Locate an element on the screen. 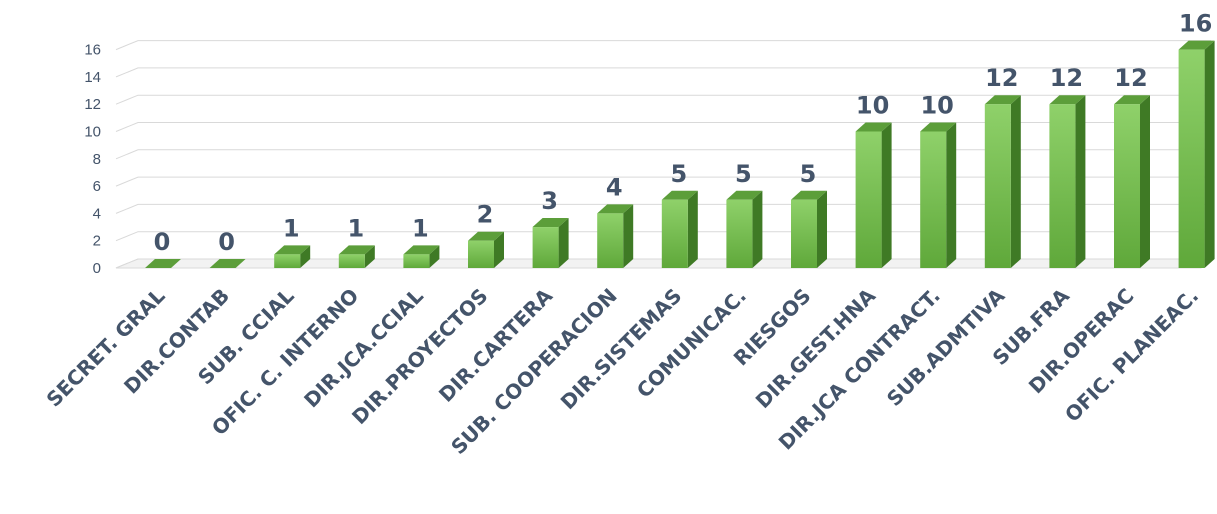 This screenshot has height=514, width=1217. y-tick-label: 2 is located at coordinates (97, 241).